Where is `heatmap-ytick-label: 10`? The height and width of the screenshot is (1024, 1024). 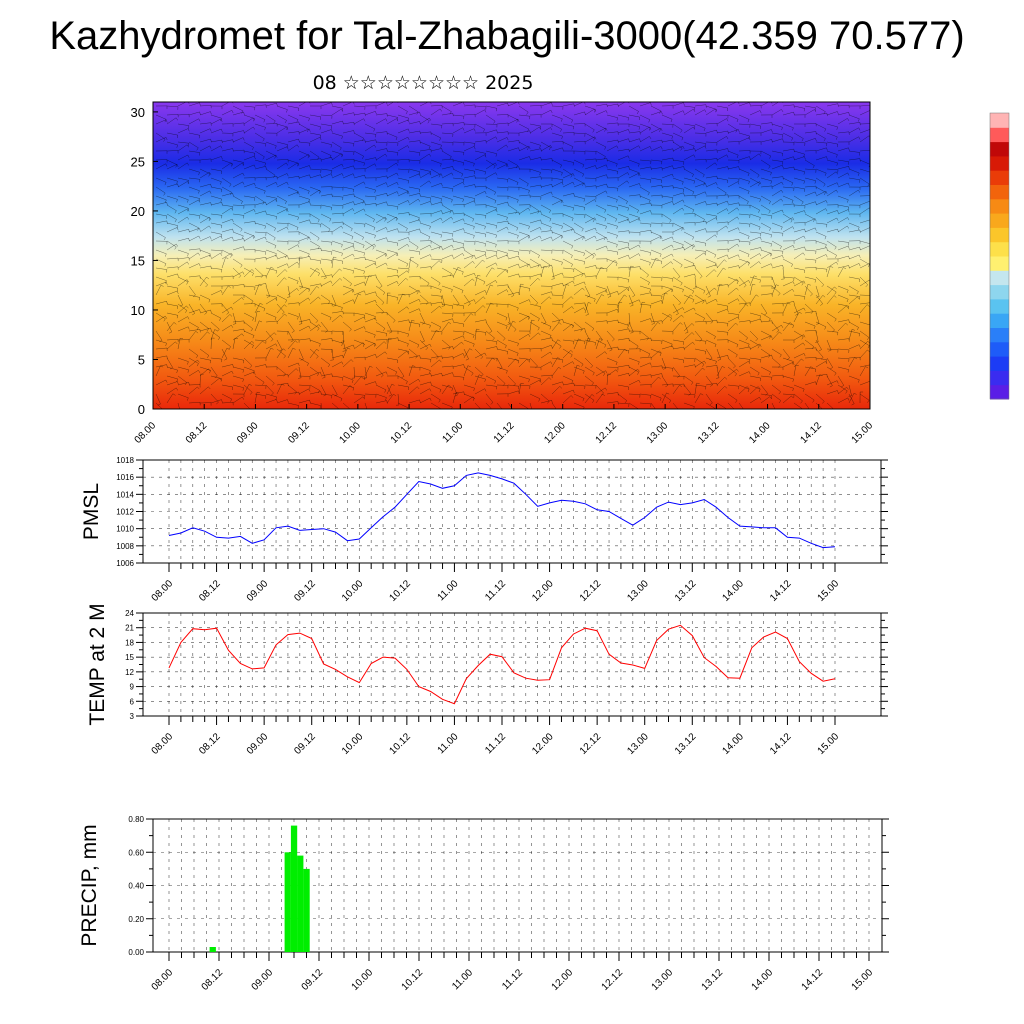 heatmap-ytick-label: 10 is located at coordinates (138, 310).